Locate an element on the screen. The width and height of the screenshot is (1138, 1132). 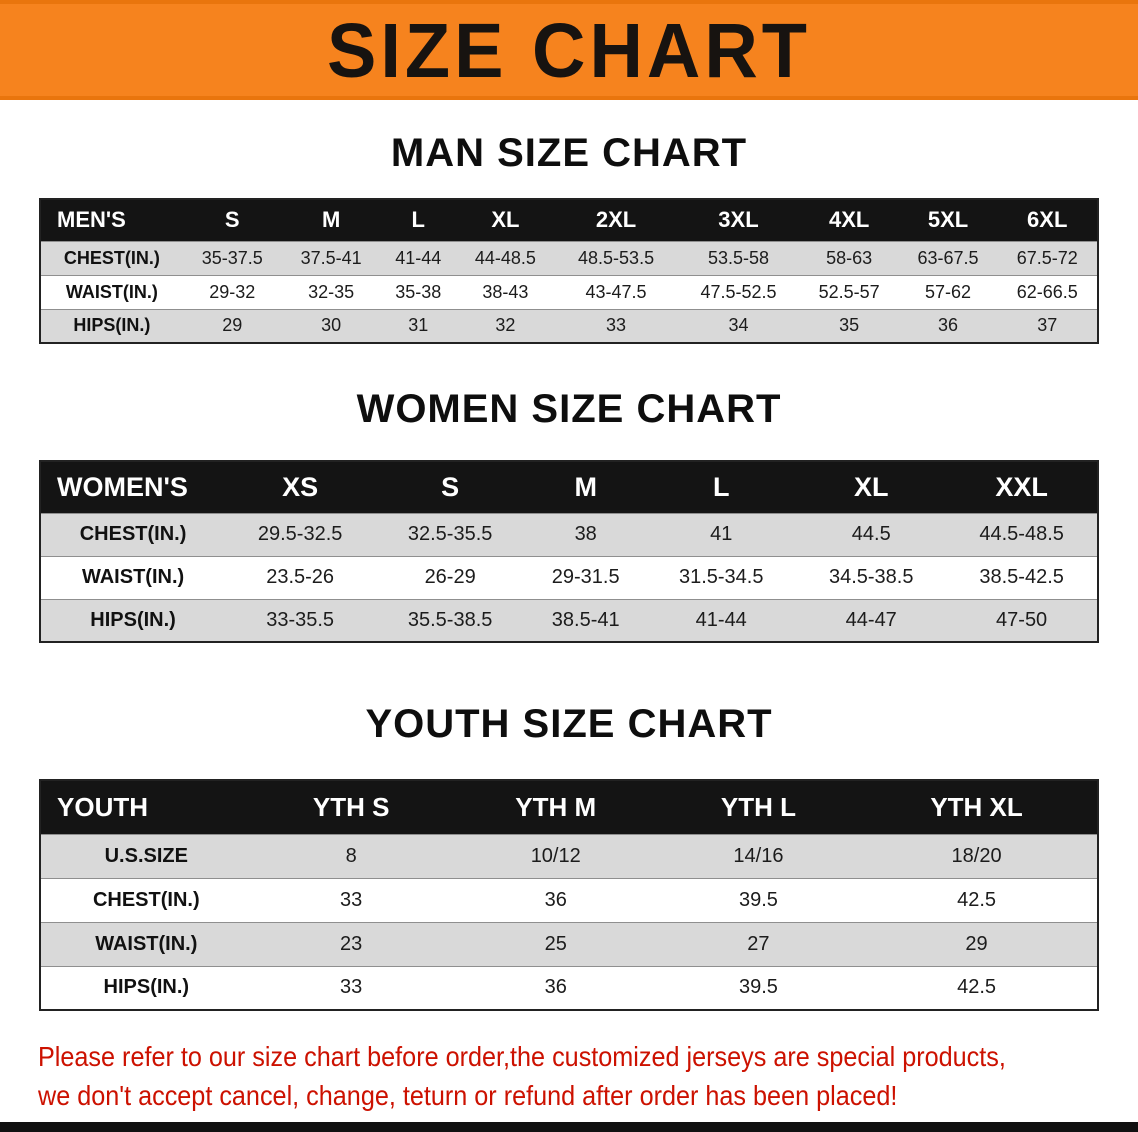
size-value-cell: 10/12 is located at coordinates (555, 855).